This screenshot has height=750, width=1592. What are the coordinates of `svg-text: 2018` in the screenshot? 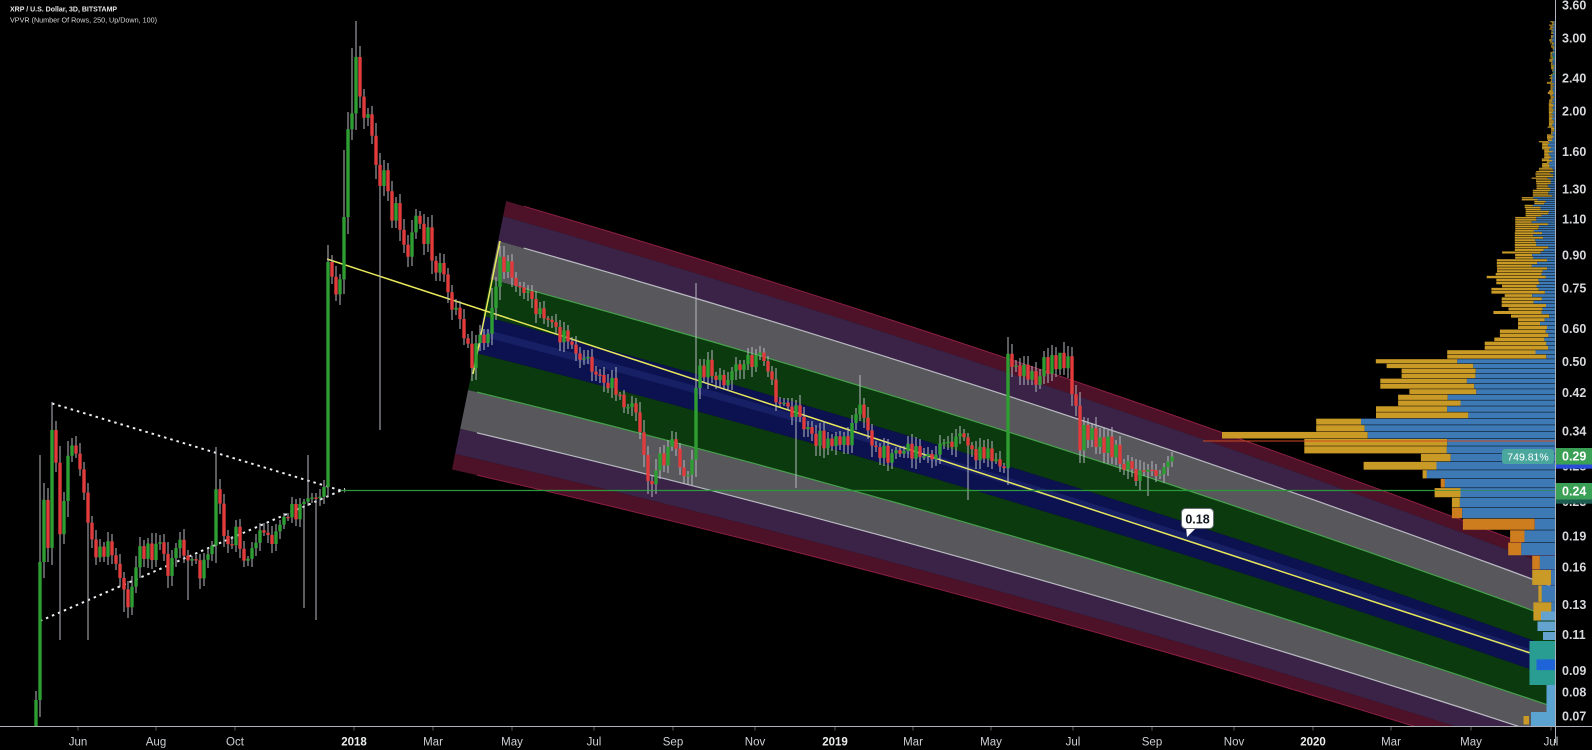 It's located at (354, 743).